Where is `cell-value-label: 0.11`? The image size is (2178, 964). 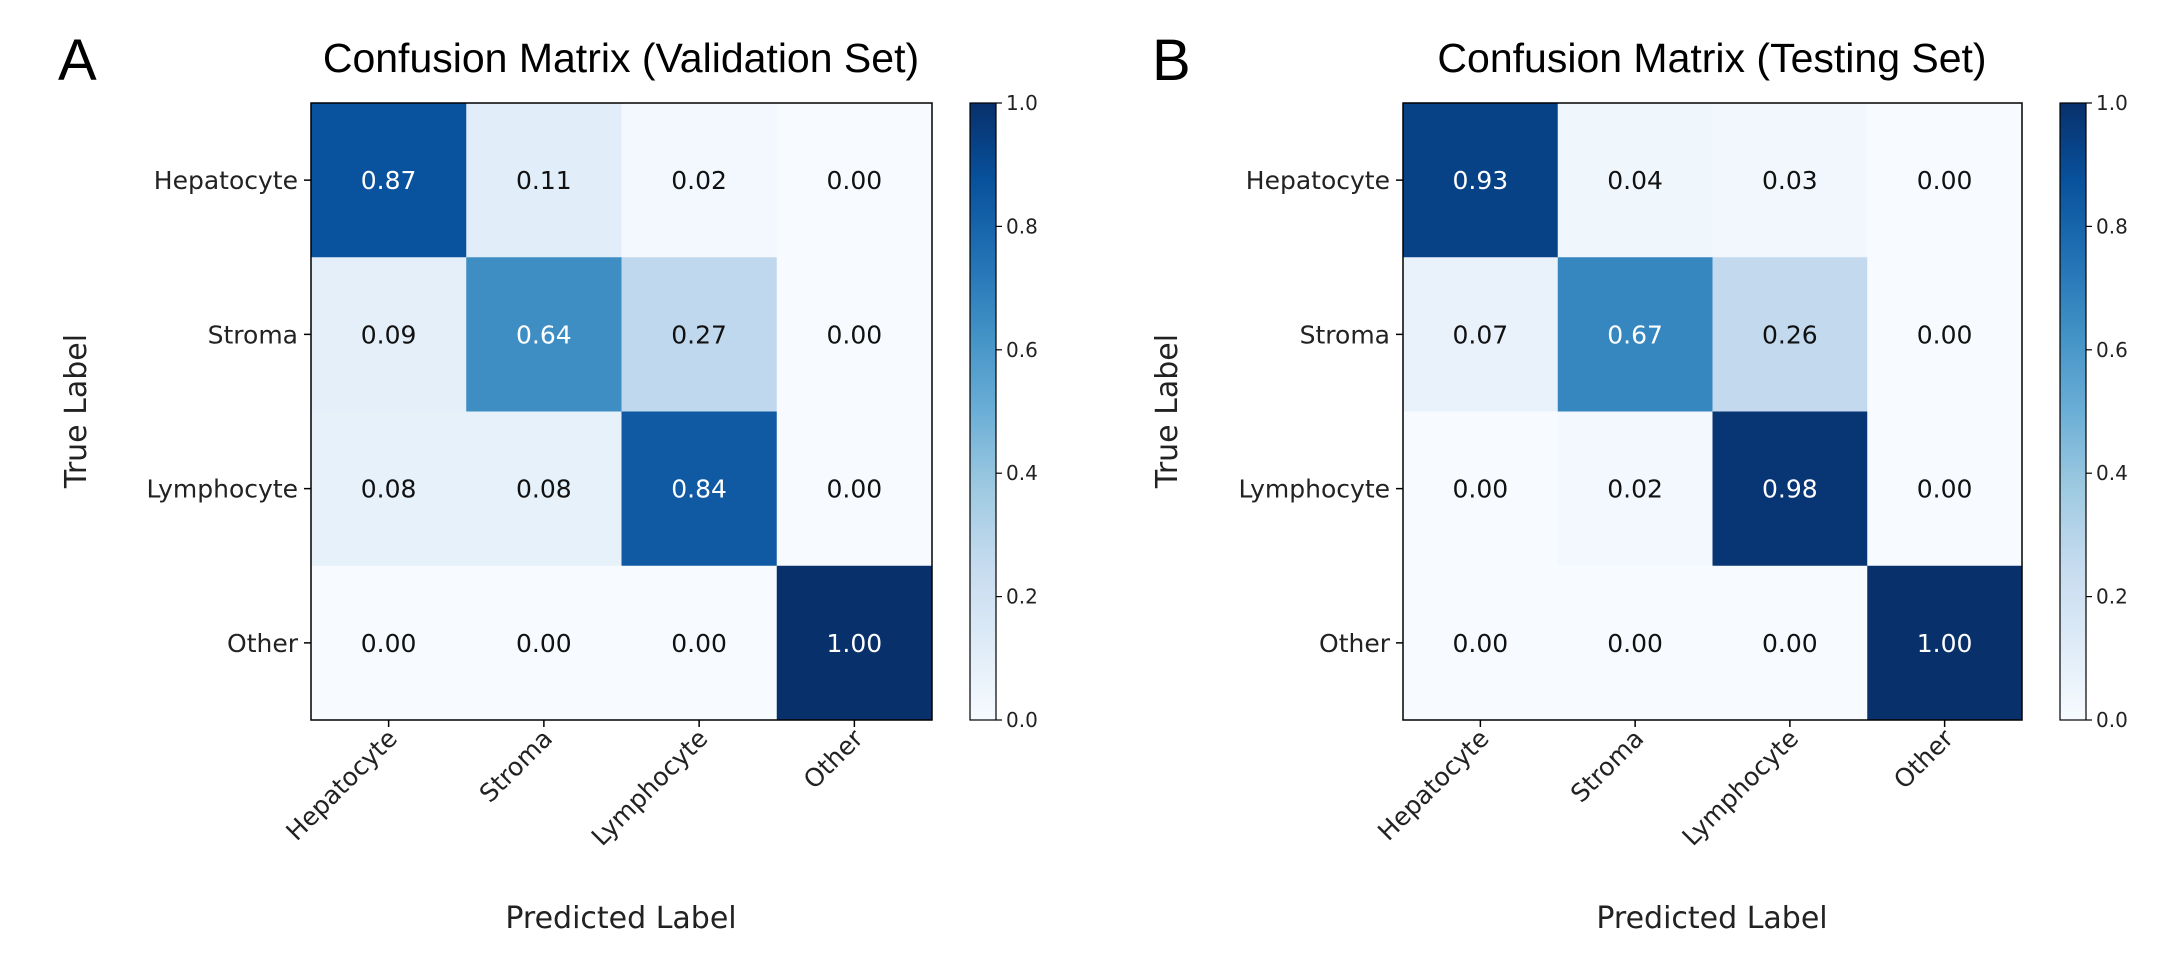
cell-value-label: 0.11 is located at coordinates (544, 180).